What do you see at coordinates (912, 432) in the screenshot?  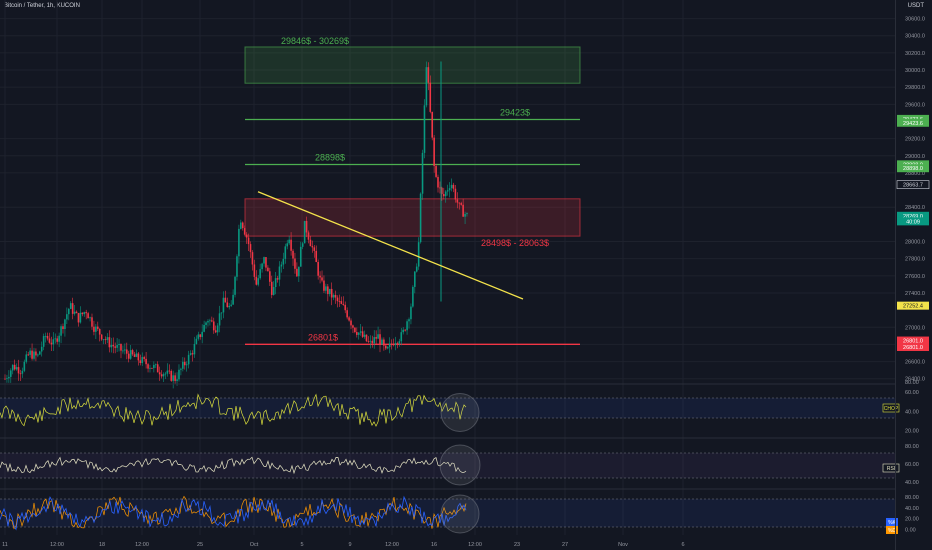 I see `indicator-tick-label: 20.00` at bounding box center [912, 432].